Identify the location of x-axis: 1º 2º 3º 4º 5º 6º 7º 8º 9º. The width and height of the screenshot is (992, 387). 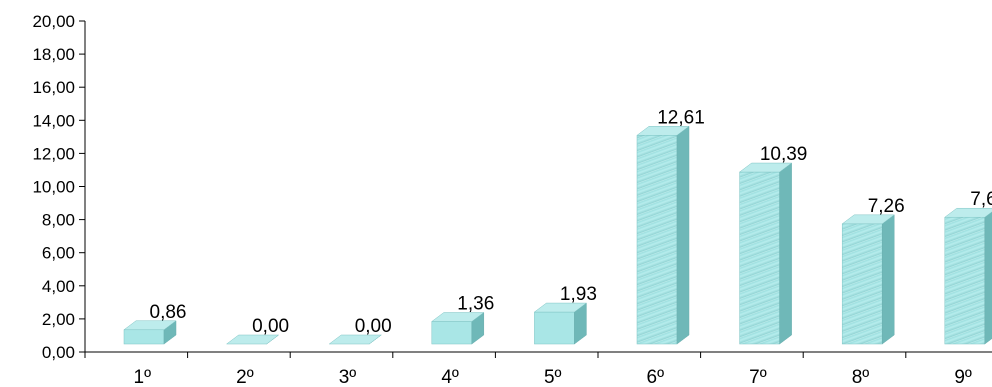
(538, 369).